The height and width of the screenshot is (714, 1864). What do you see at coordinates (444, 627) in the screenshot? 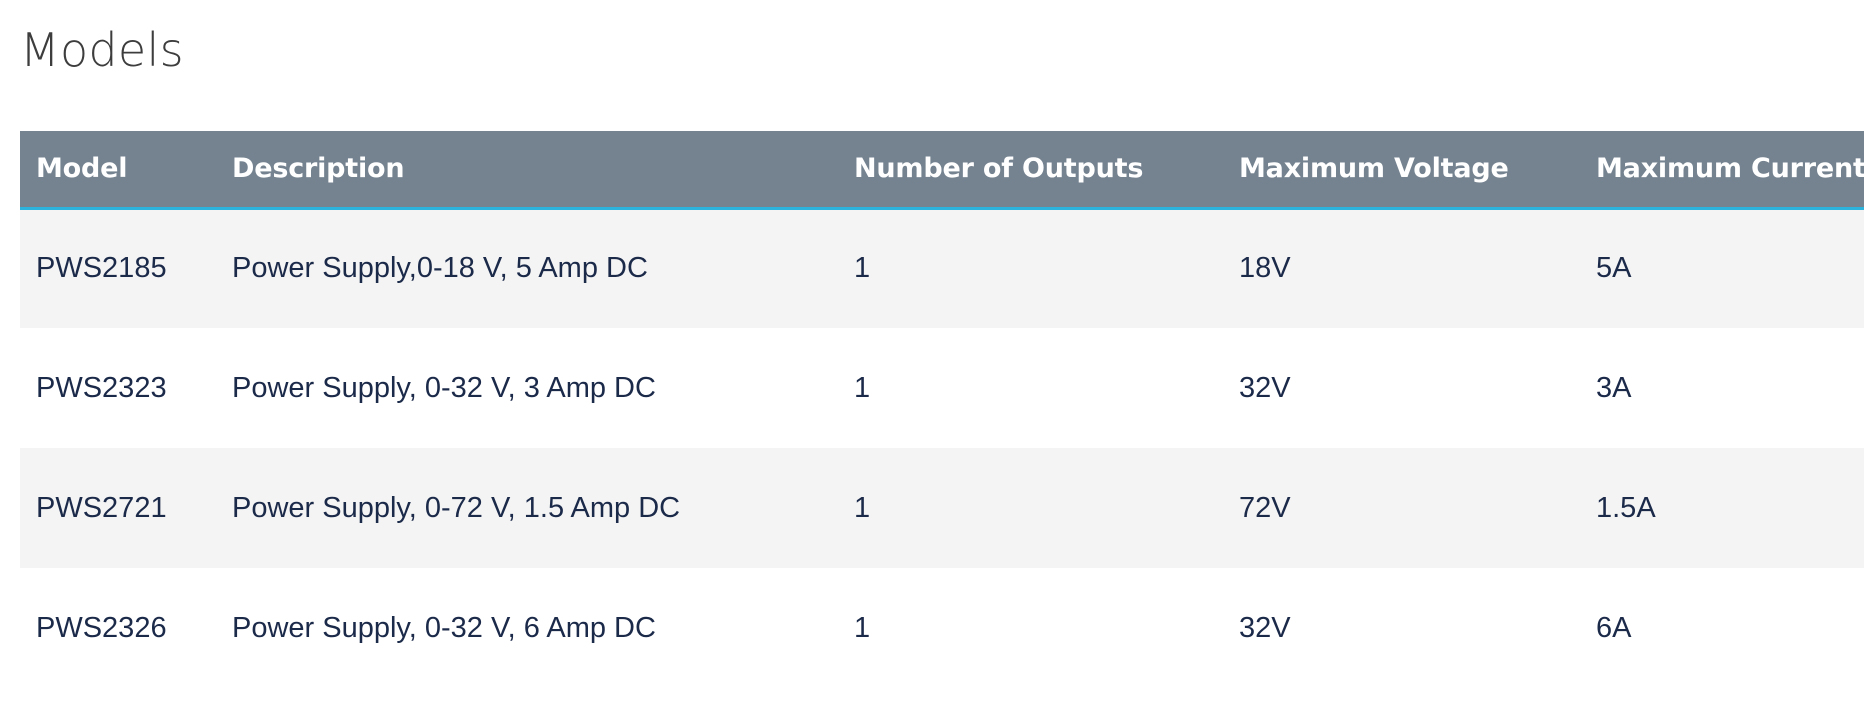
I see `cell-description: Power Supply, 0-32 V, 6 Amp DC` at bounding box center [444, 627].